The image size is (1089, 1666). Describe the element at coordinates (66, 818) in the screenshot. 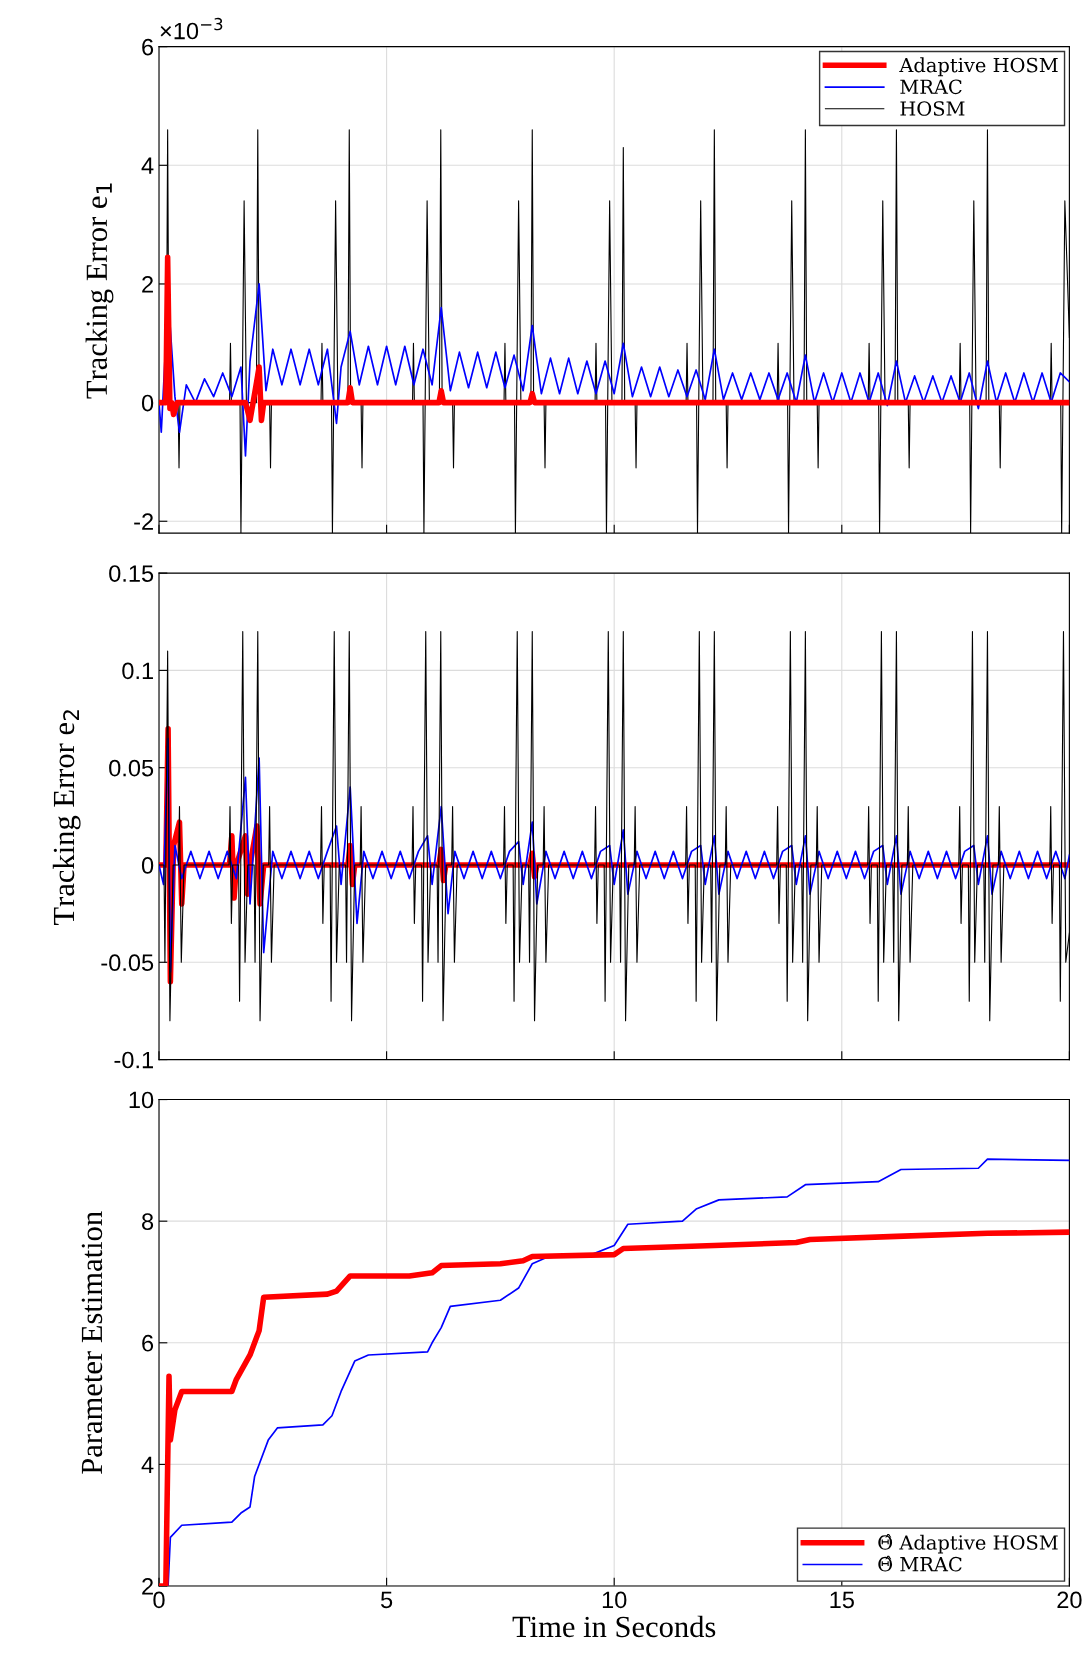

I see `y-axis-title: Tracking Error e$_{2}$` at that location.